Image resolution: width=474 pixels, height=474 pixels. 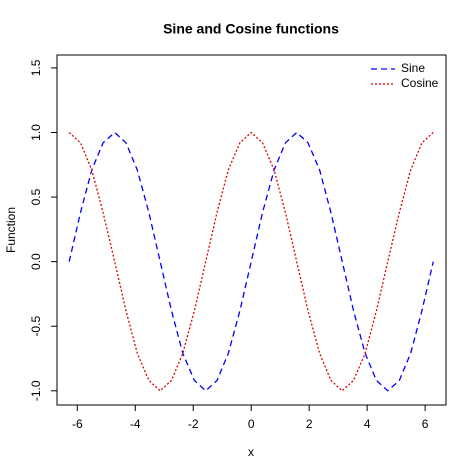 I want to click on y-tick-label: 0.0, so click(x=36, y=261).